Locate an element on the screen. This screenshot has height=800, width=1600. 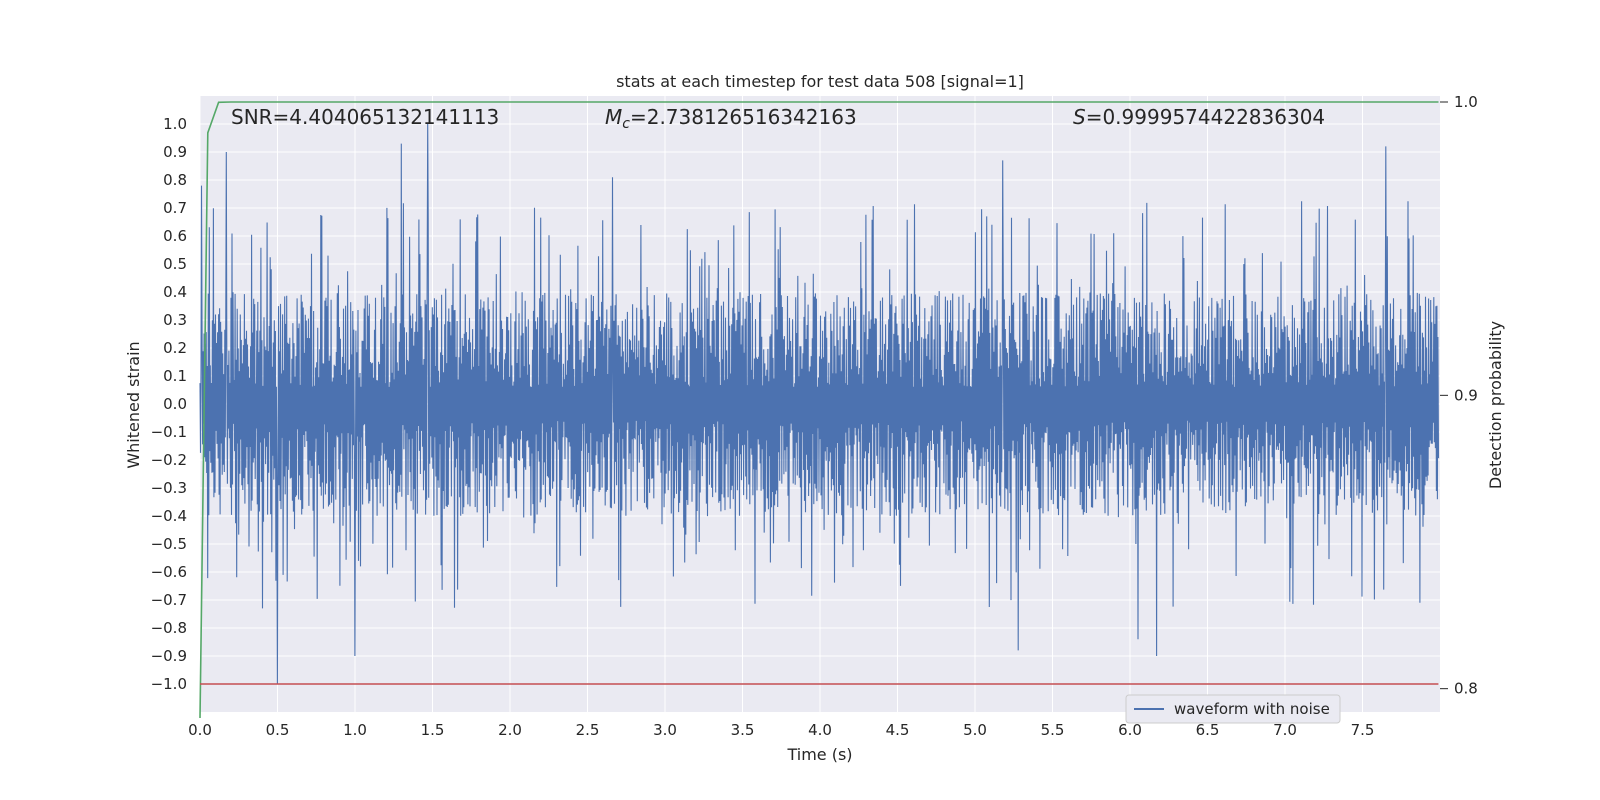
y2-tick-label: 1.0 is located at coordinates (1466, 102).